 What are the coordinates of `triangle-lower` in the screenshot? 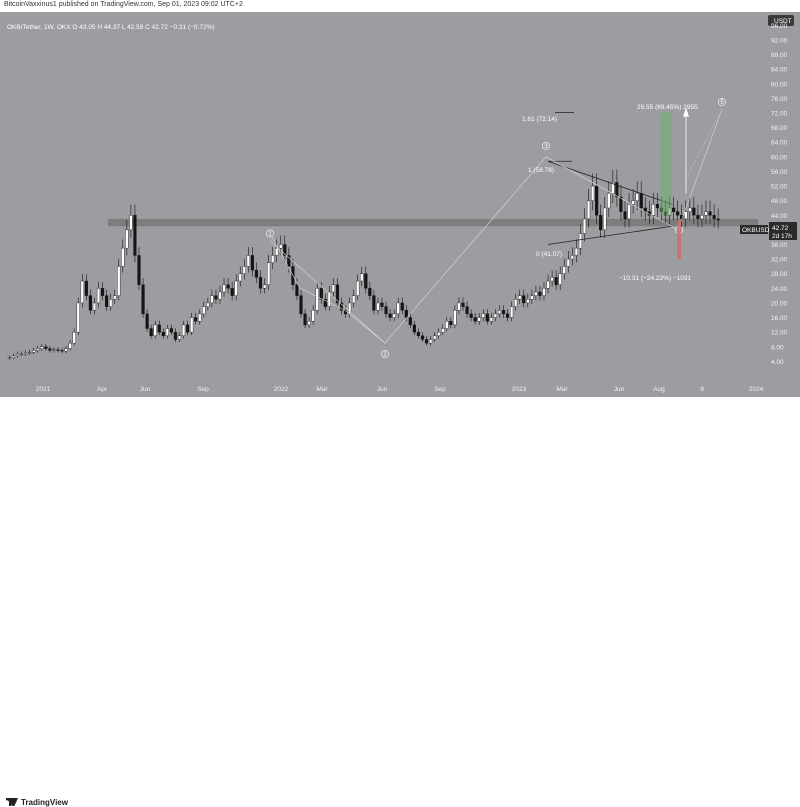 It's located at (610, 235).